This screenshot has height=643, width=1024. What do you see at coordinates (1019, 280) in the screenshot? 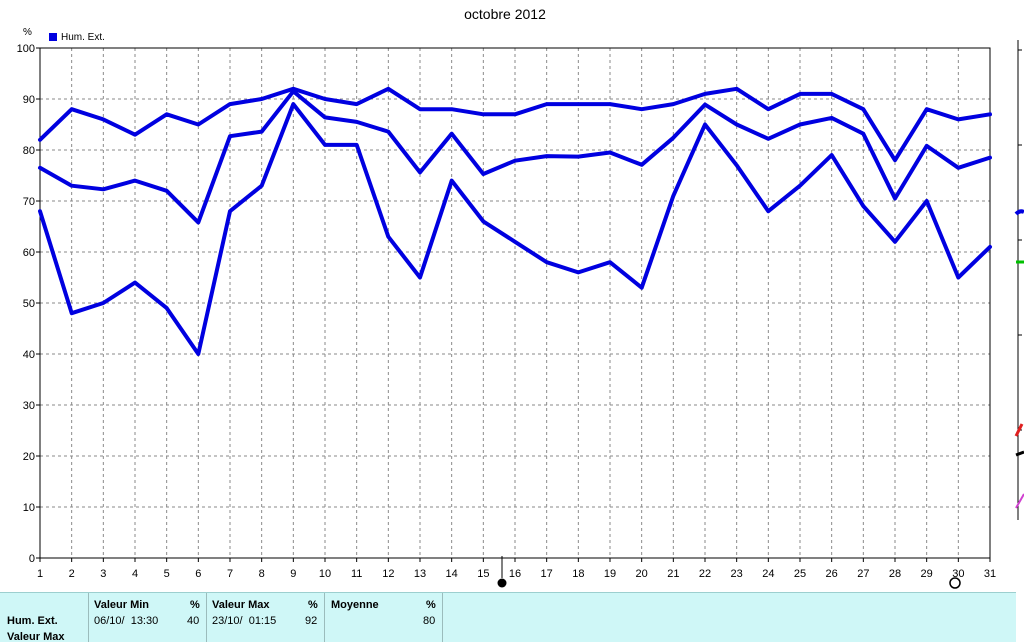
I see `side-marks` at bounding box center [1019, 280].